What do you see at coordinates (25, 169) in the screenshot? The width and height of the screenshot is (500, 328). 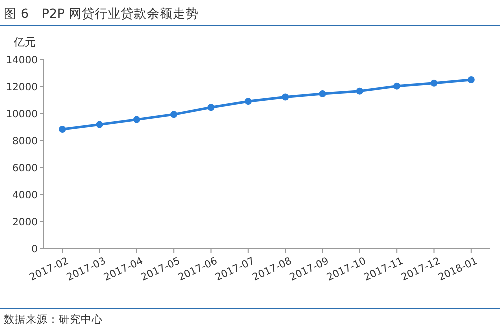 I see `y-tick-label: 6000` at bounding box center [25, 169].